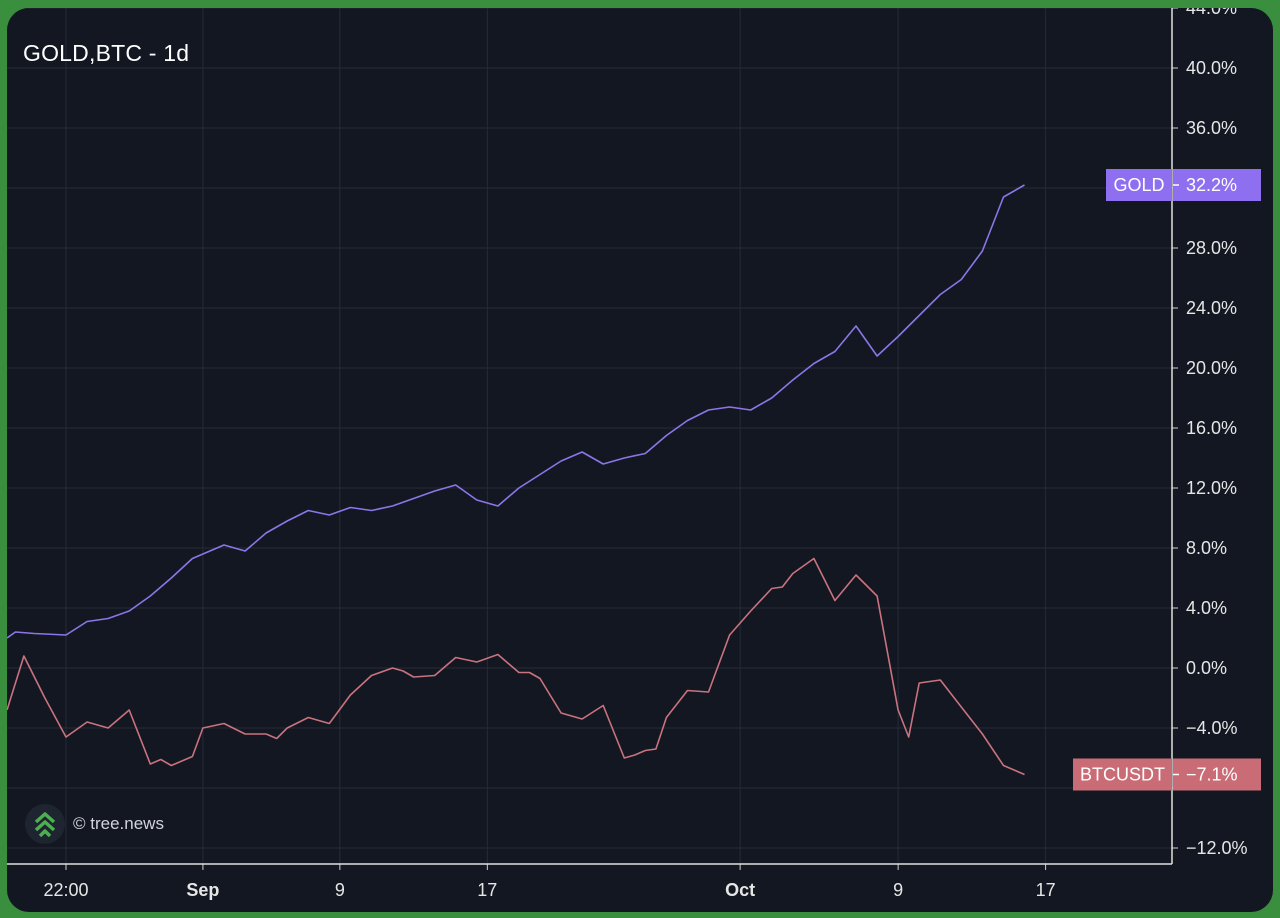 The height and width of the screenshot is (918, 1280). I want to click on series-value-label: 32.2%, so click(1211, 185).